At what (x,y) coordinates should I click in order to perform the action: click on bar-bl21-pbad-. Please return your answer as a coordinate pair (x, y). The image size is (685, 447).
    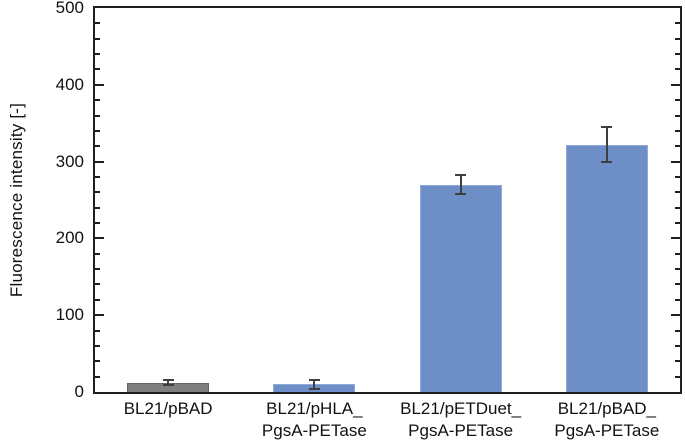
    Looking at the image, I should click on (606, 268).